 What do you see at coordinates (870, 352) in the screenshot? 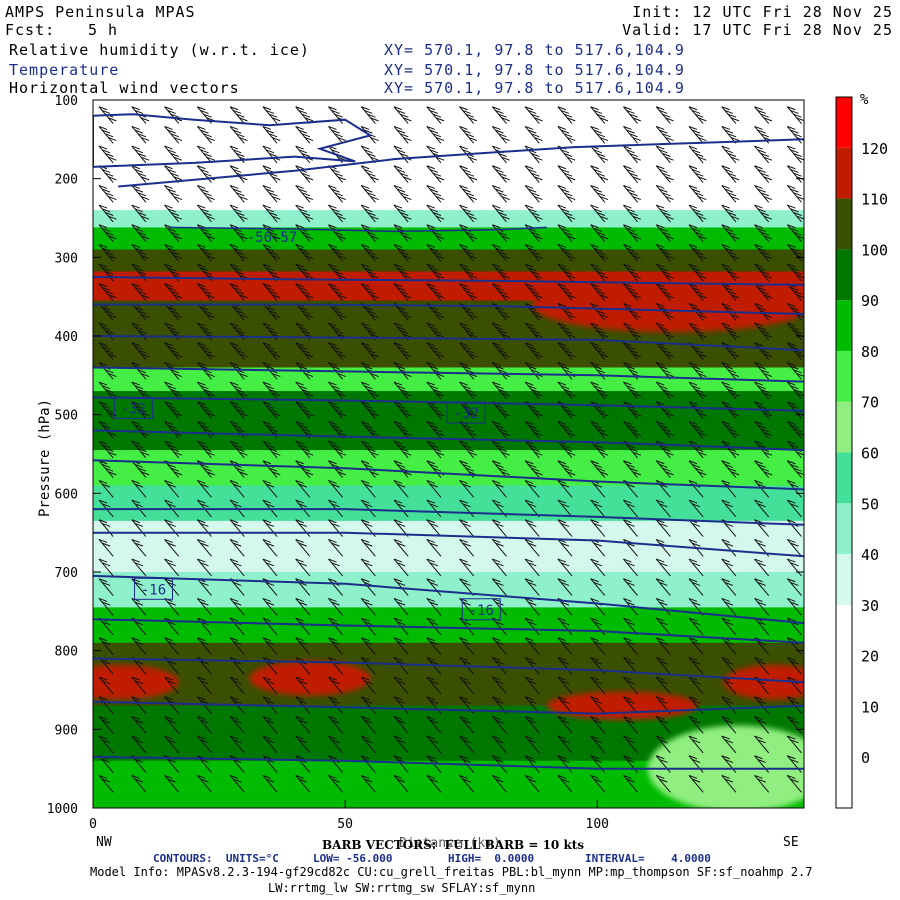
I see `colorbar-label: 80` at bounding box center [870, 352].